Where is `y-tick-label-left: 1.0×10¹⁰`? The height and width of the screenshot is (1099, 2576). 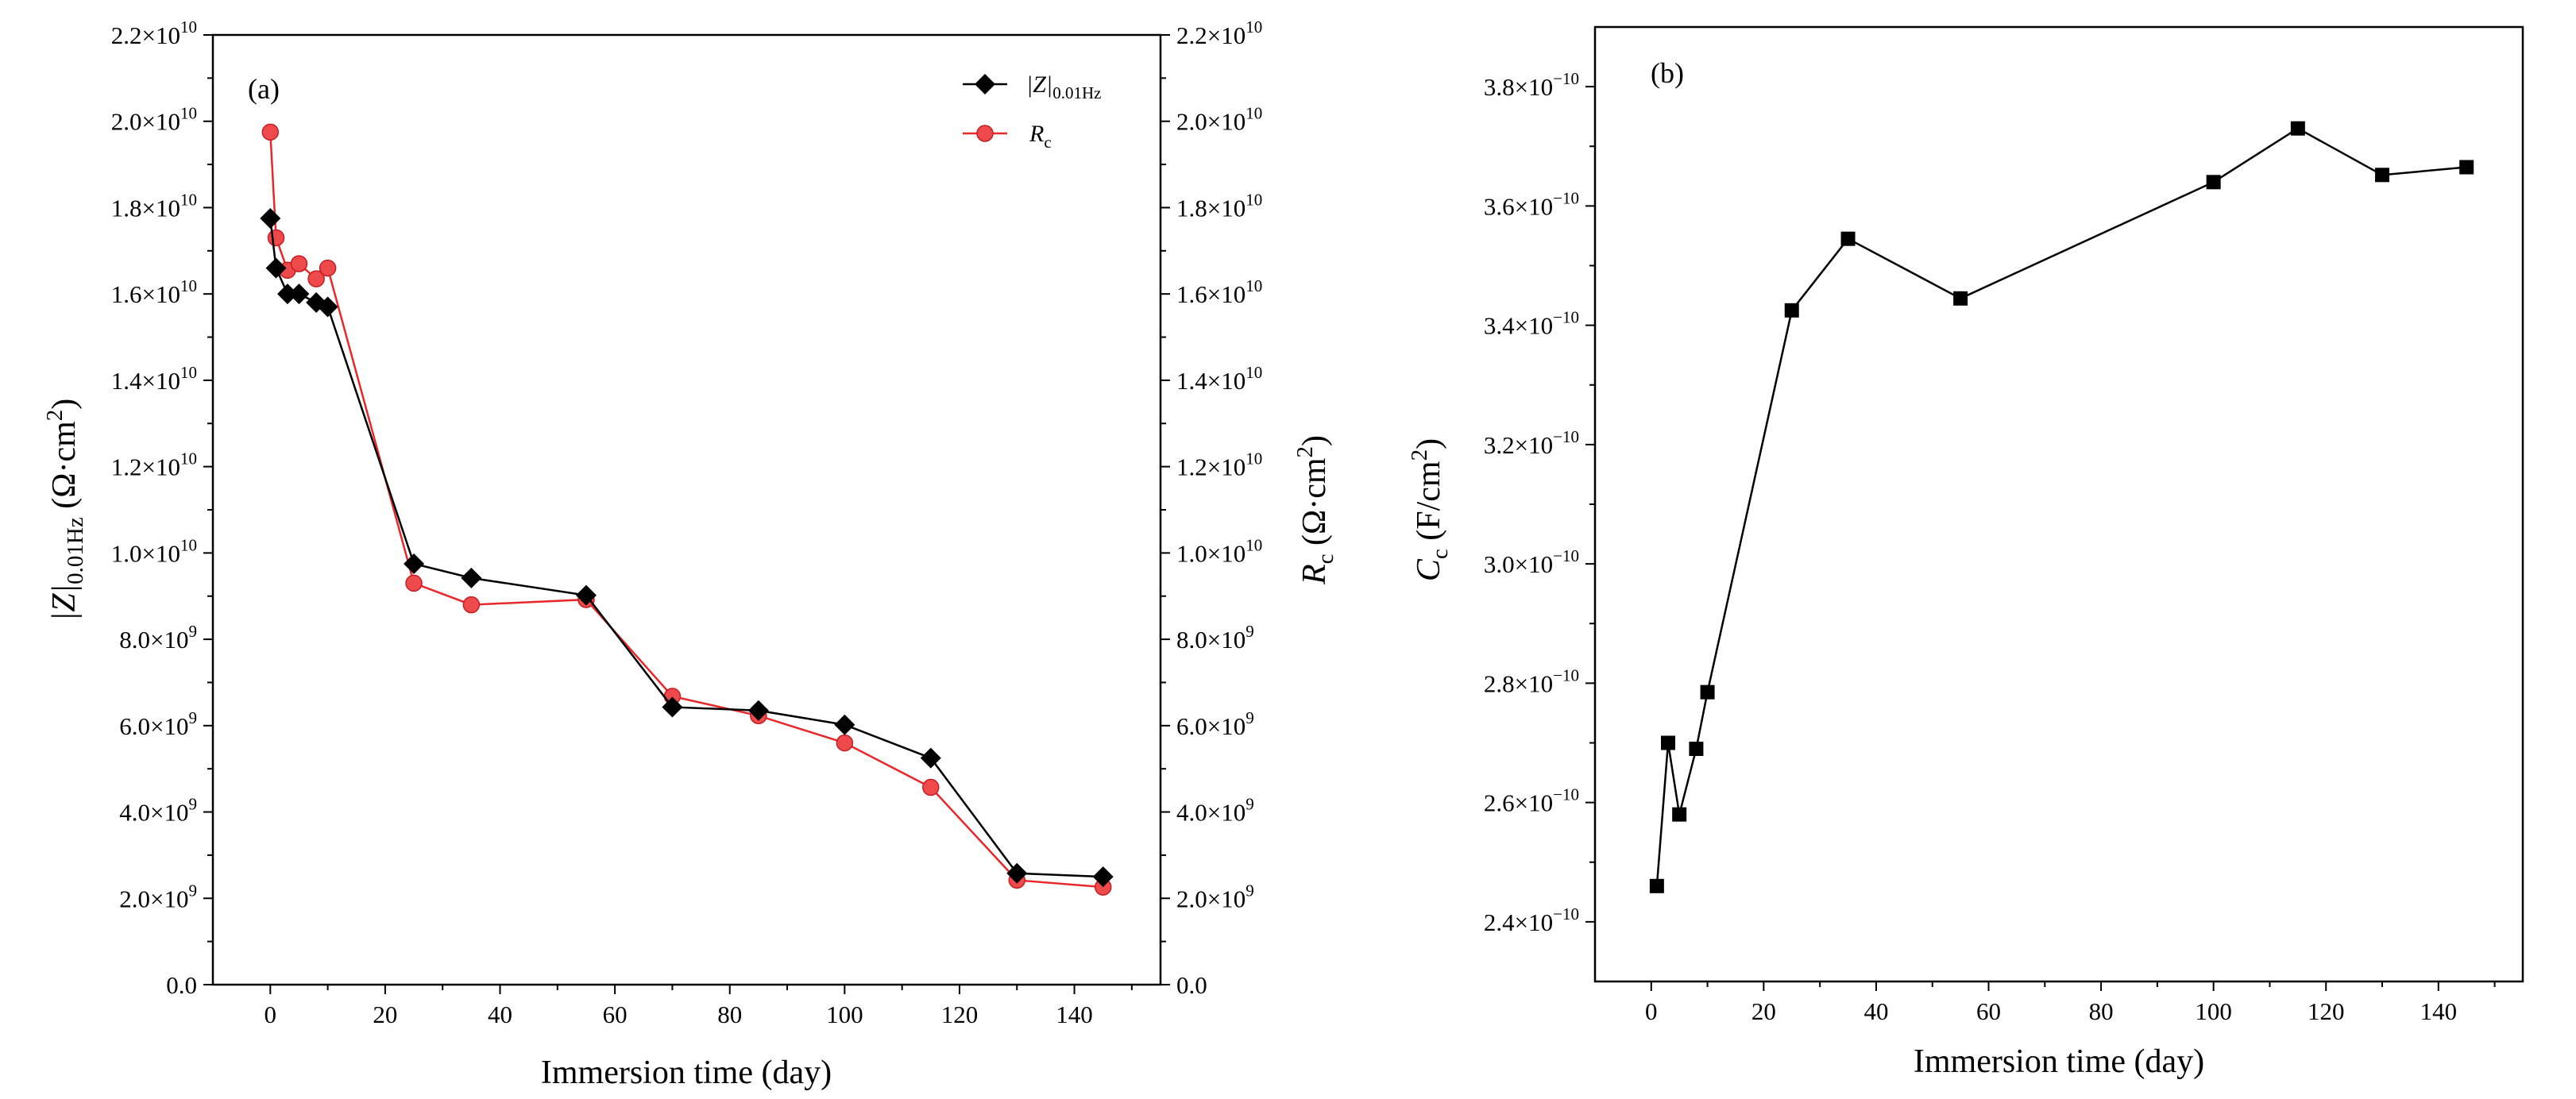 y-tick-label-left: 1.0×10¹⁰ is located at coordinates (154, 551).